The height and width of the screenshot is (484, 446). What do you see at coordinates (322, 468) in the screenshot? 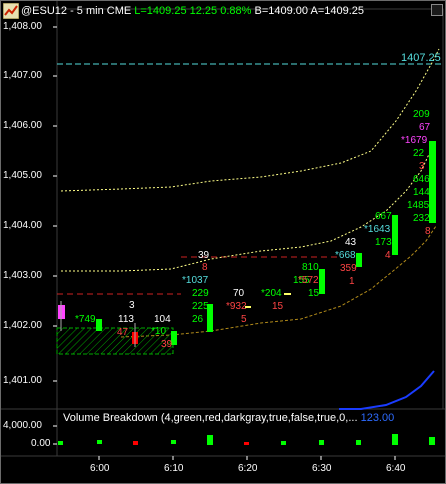
I see `time-axis-label: 6:30` at bounding box center [322, 468].